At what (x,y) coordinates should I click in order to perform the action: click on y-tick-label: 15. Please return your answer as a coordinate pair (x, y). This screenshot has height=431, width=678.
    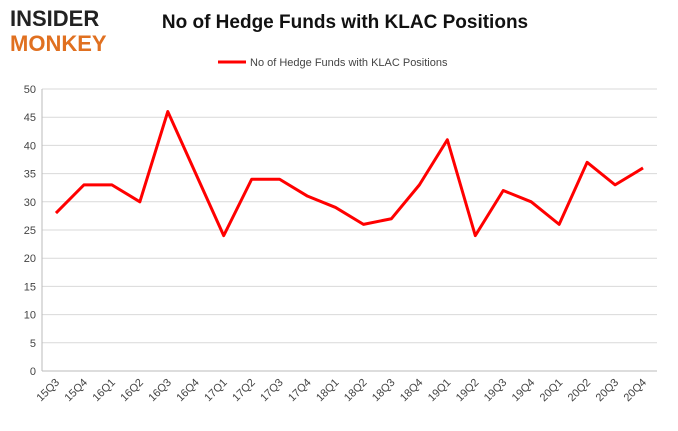
    Looking at the image, I should click on (30, 287).